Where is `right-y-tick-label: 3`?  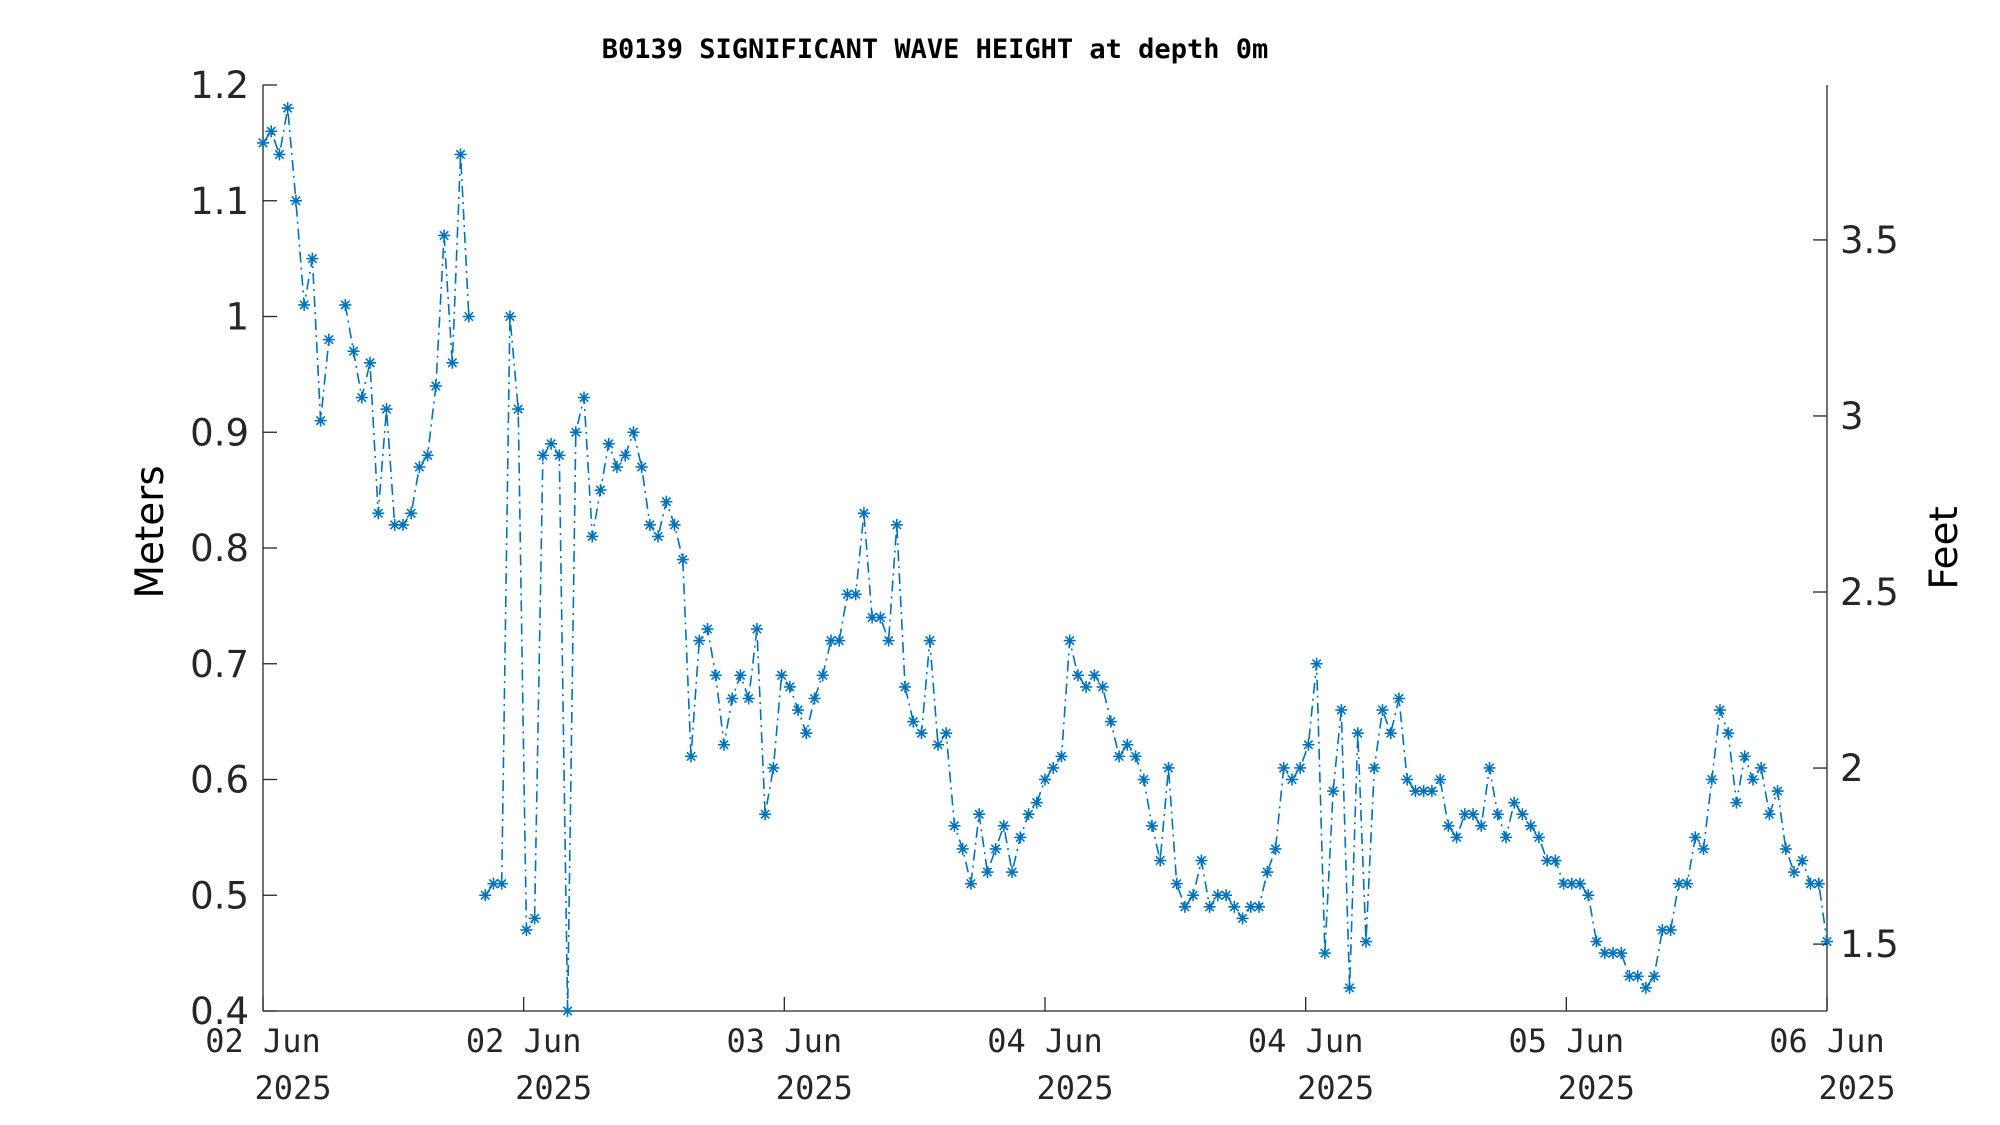 right-y-tick-label: 3 is located at coordinates (1852, 416).